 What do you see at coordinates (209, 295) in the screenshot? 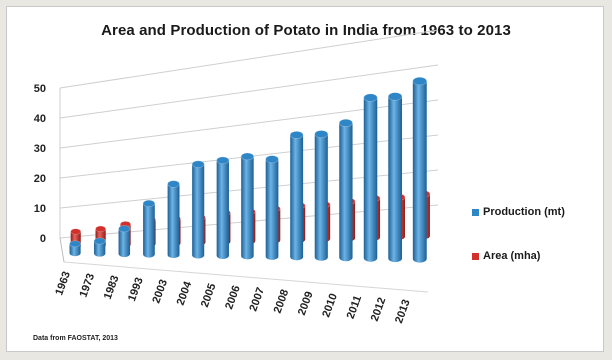
I see `x-tick-label: 2005` at bounding box center [209, 295].